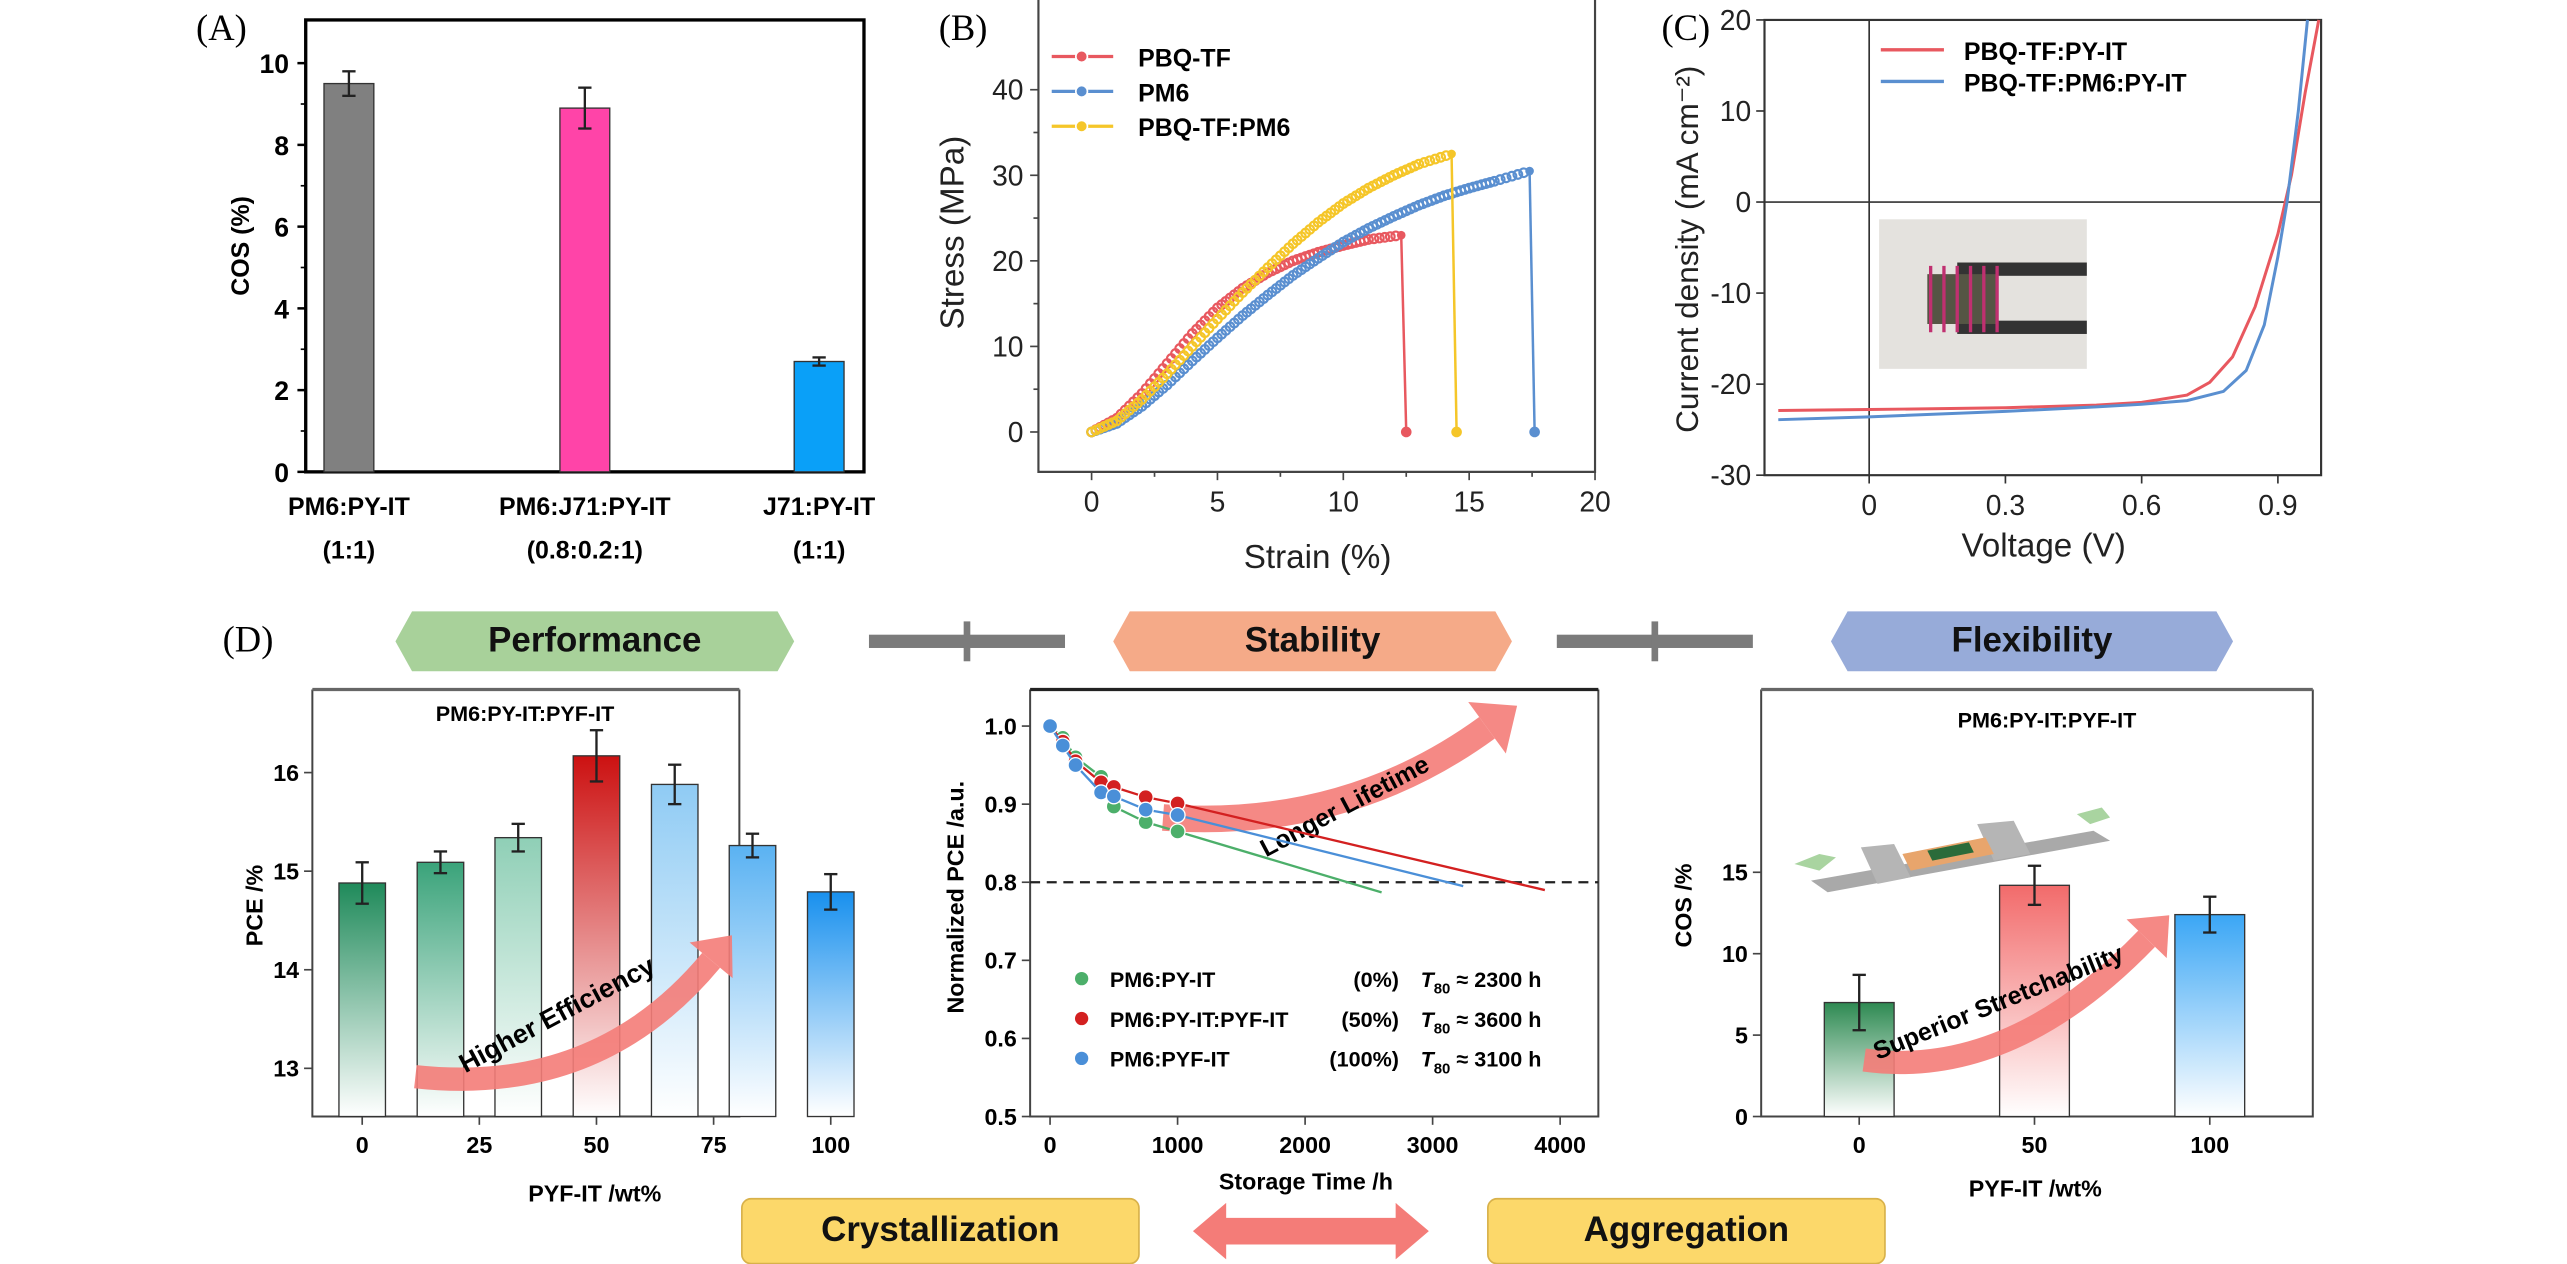 The width and height of the screenshot is (2567, 1264). Describe the element at coordinates (1364, 1059) in the screenshot. I see `legend-ratio: (100%)` at that location.